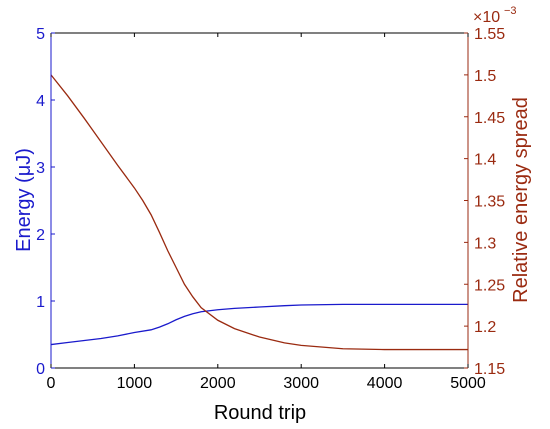  I want to click on x-axis-title: Round trip, so click(260, 413).